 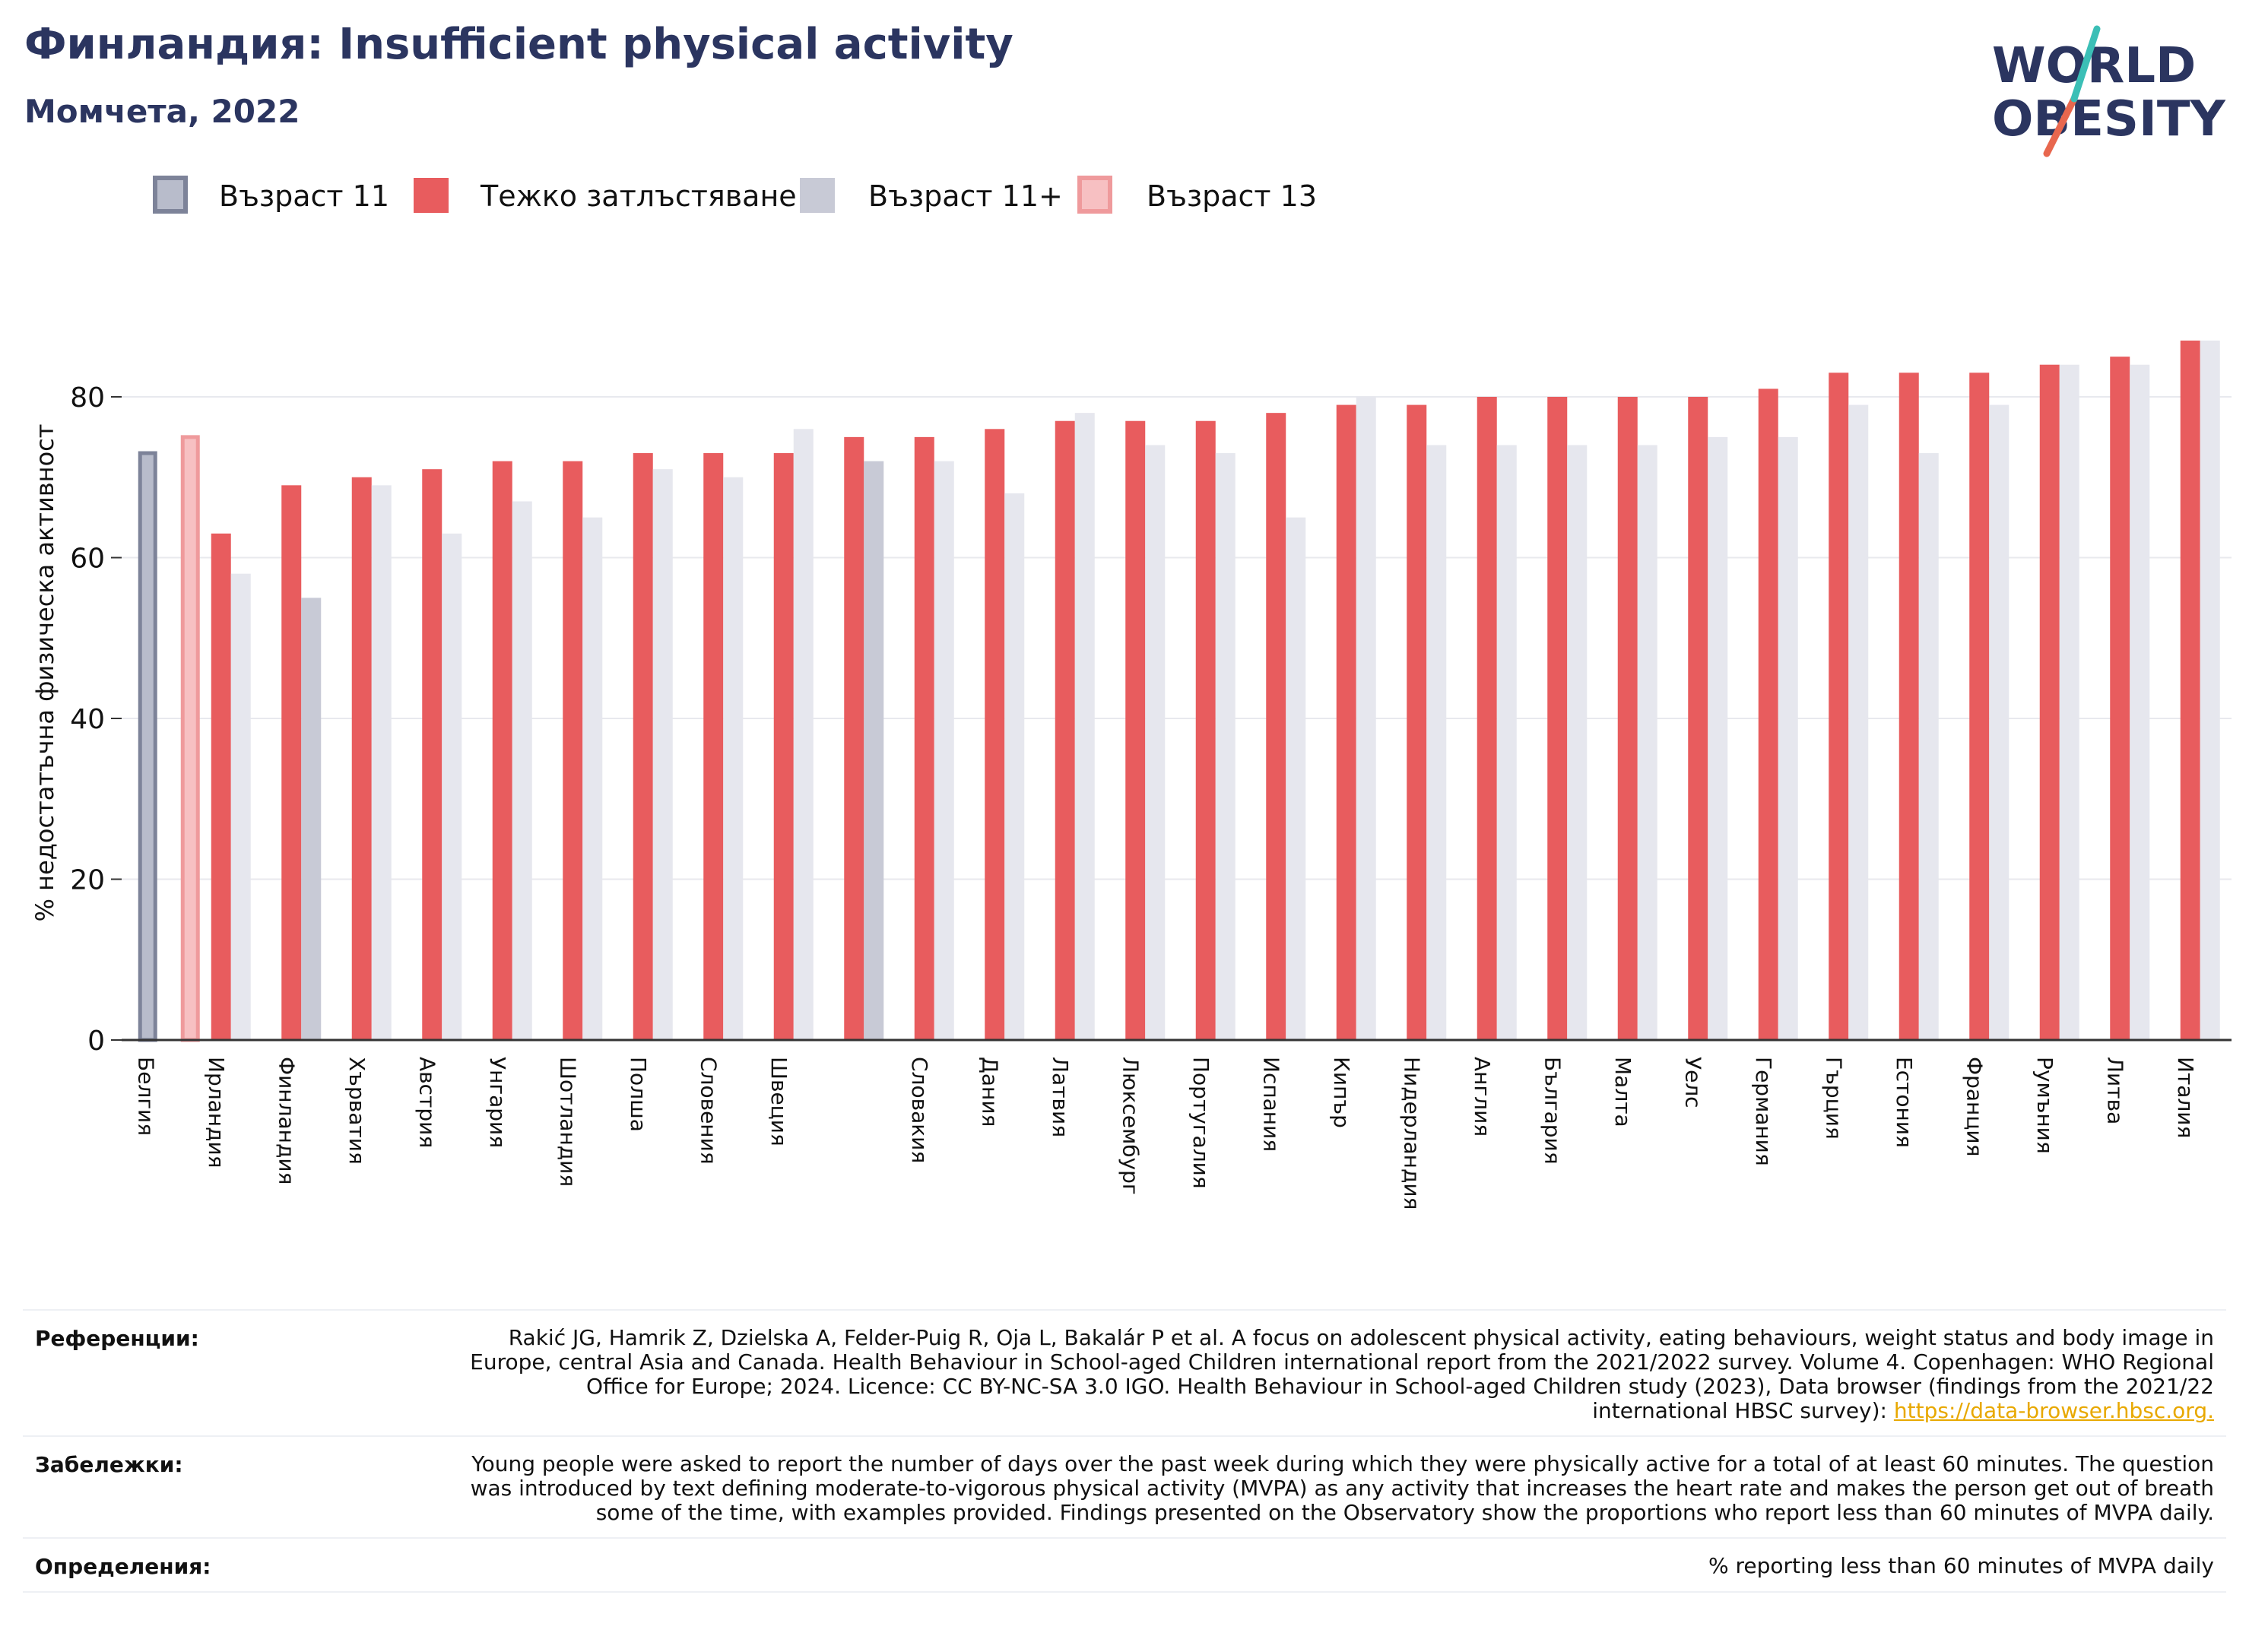 What do you see at coordinates (2185, 1097) in the screenshot?
I see `x-tick-label: Италия` at bounding box center [2185, 1097].